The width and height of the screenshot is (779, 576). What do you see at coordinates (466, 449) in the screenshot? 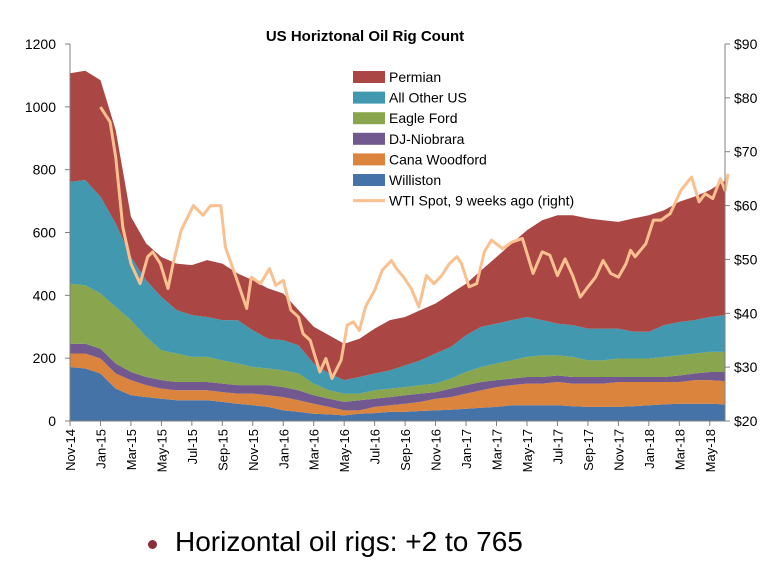
I see `x-tick-label: Jan-17` at bounding box center [466, 449].